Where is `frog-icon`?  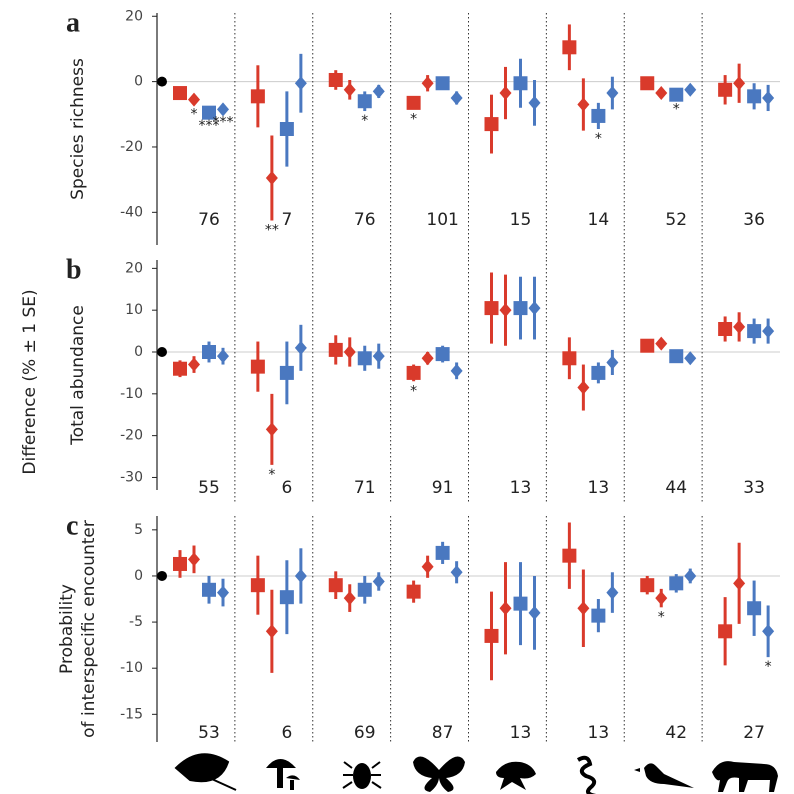
frog-icon is located at coordinates (516, 775).